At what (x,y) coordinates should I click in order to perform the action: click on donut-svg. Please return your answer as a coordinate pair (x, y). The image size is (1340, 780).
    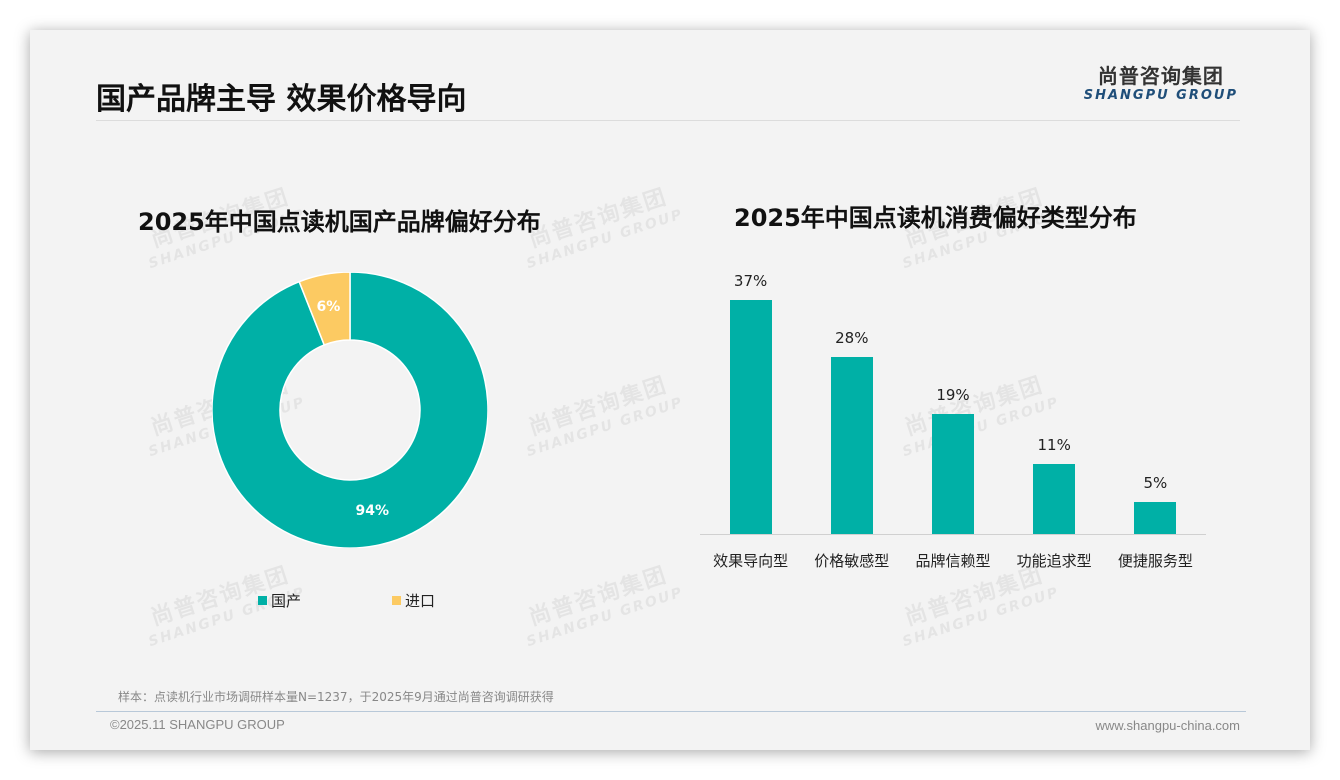
    Looking at the image, I should click on (350, 410).